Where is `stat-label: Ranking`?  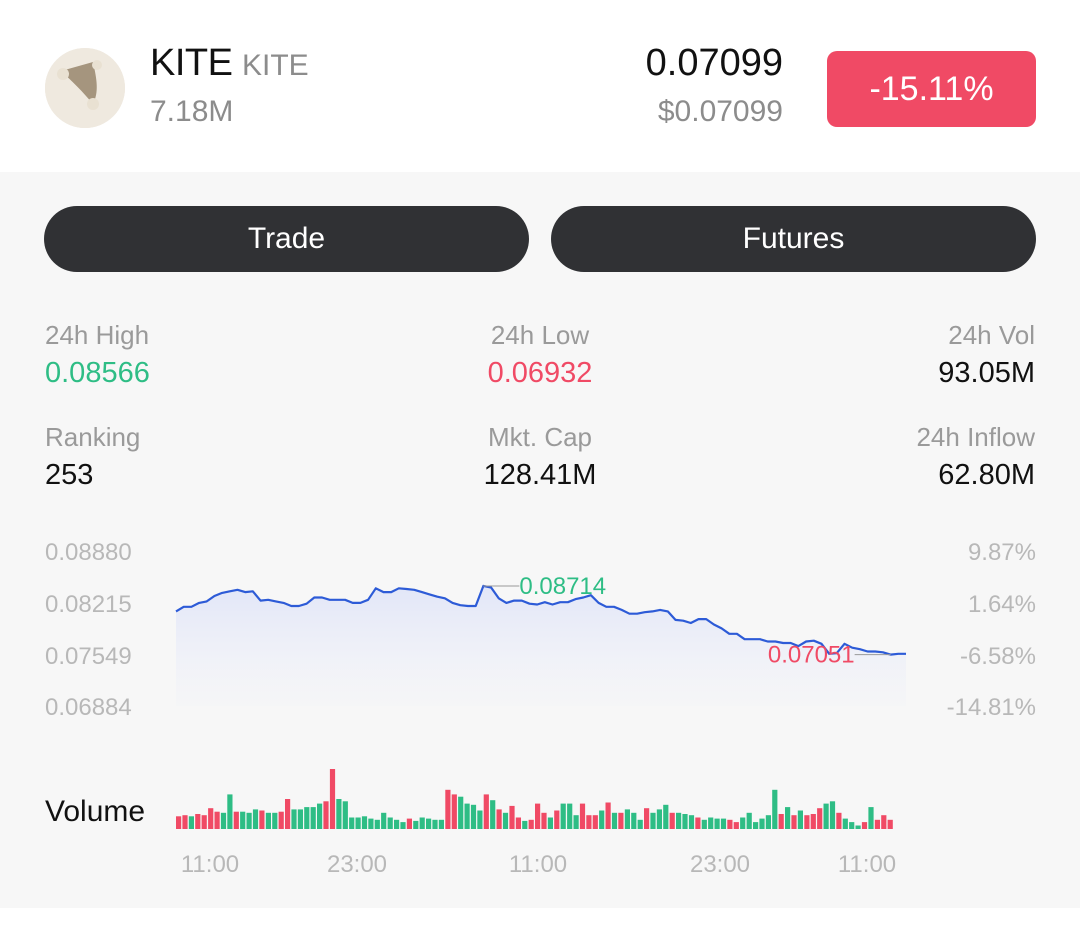 stat-label: Ranking is located at coordinates (93, 437).